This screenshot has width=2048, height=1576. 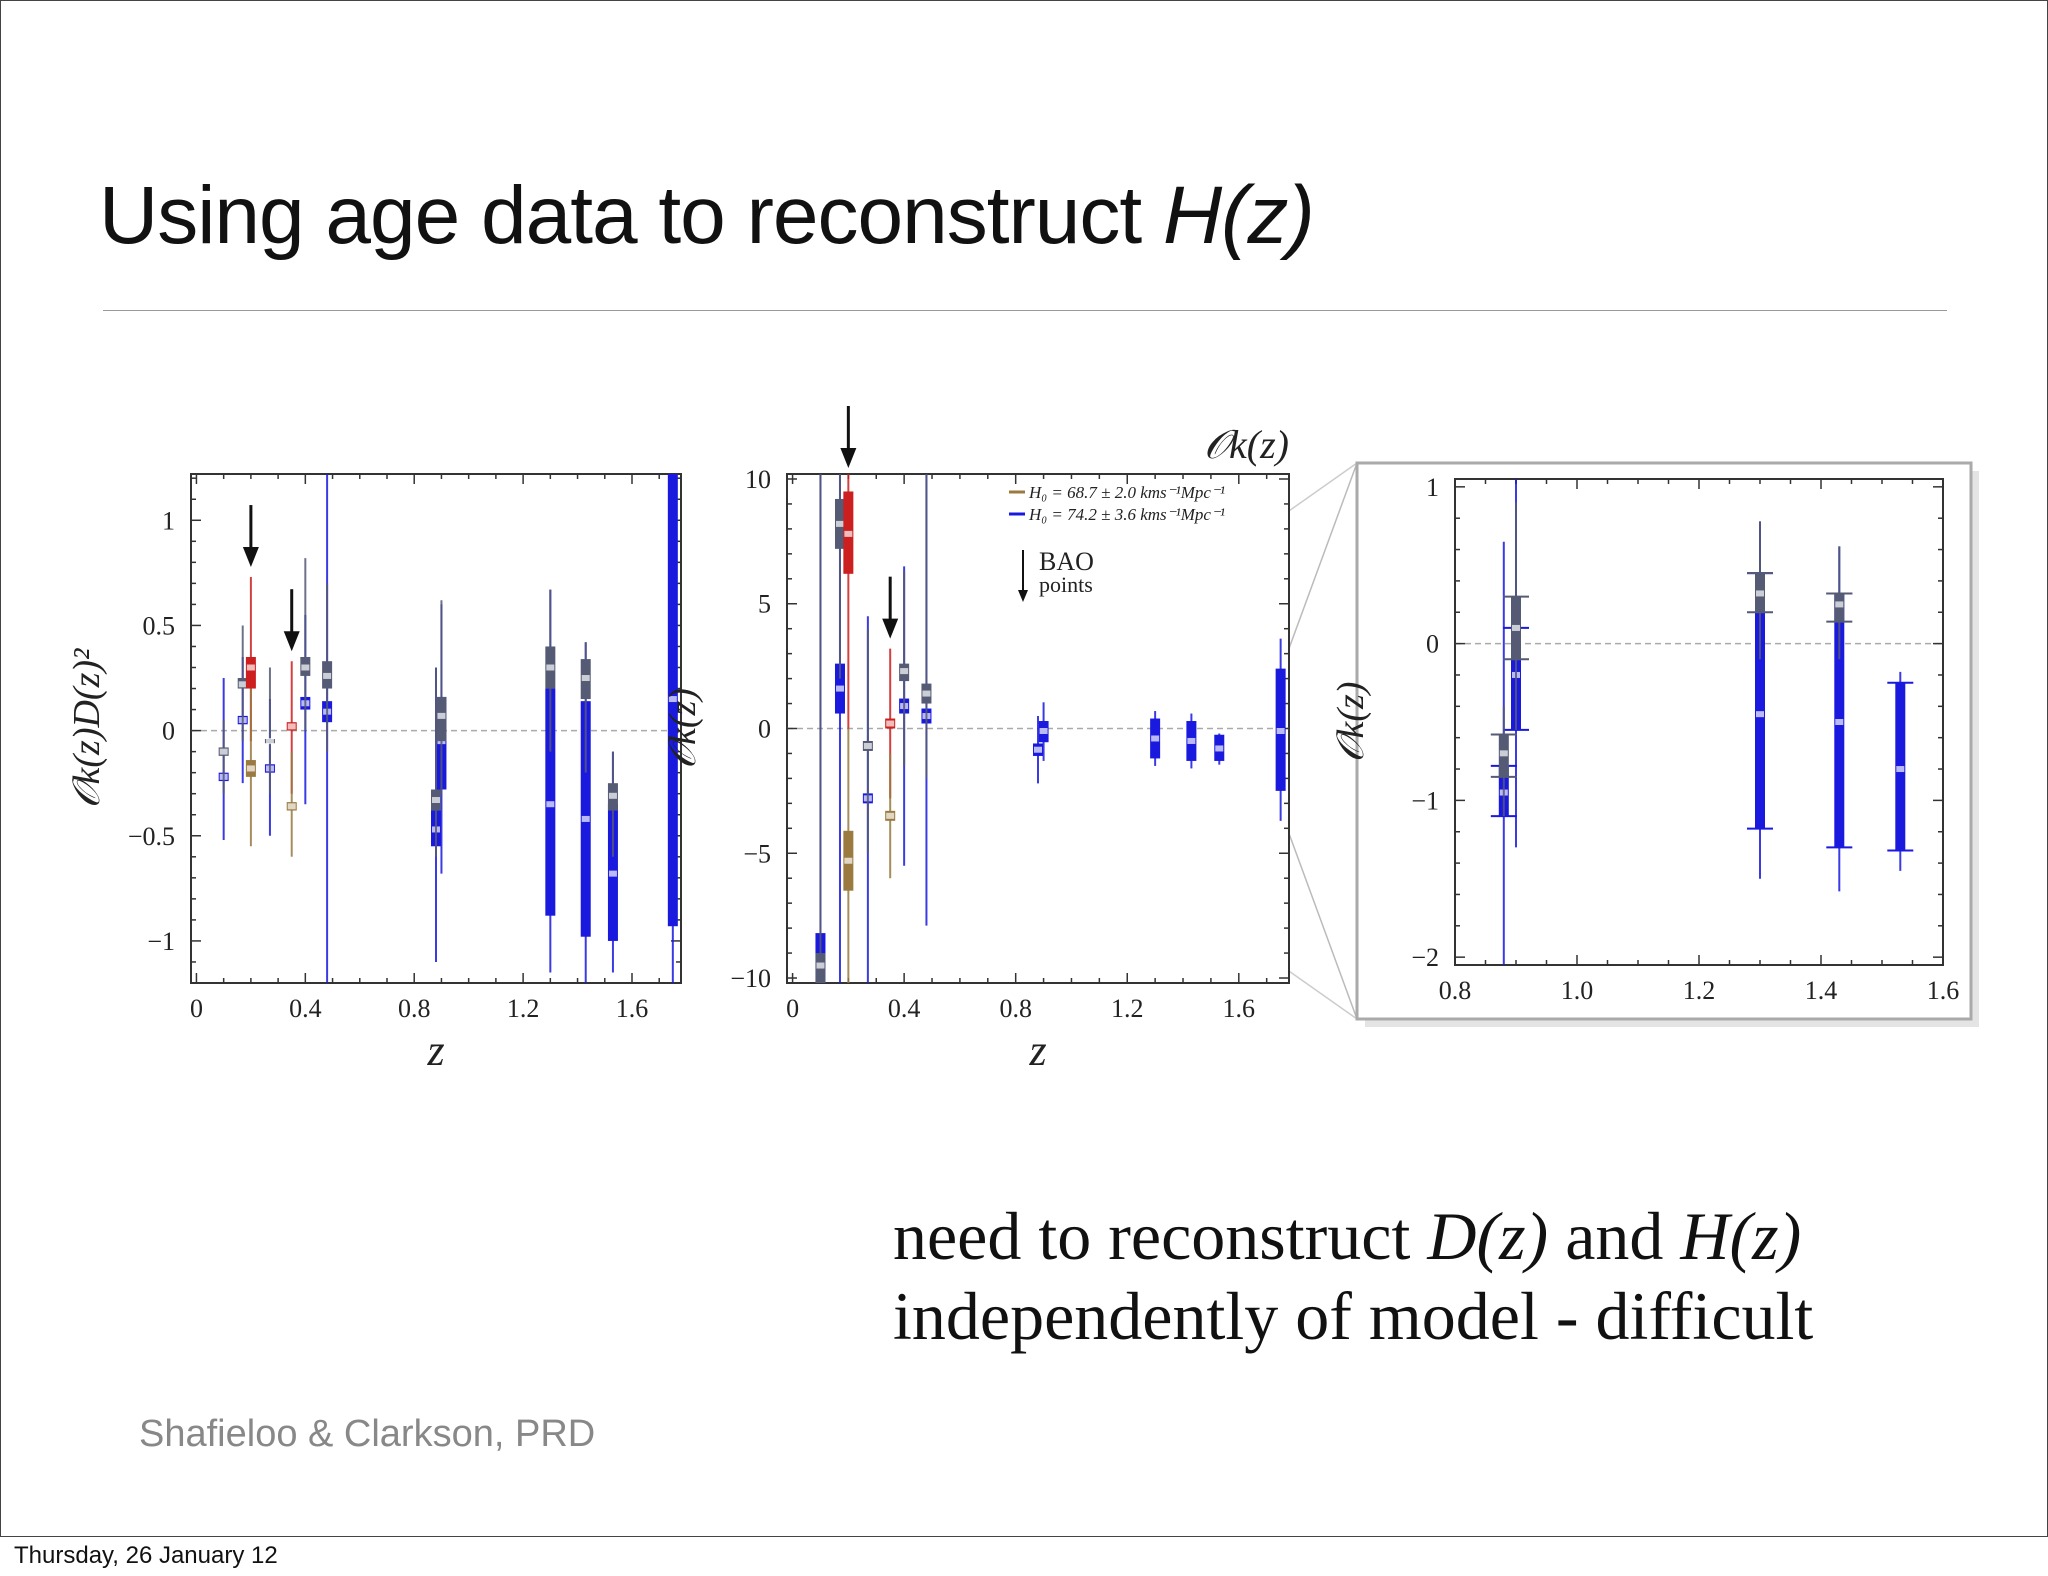 What do you see at coordinates (1126, 514) in the screenshot?
I see `legend-entry: H₀ = 74.2 ± 3.6 kms⁻¹Mpc⁻¹` at bounding box center [1126, 514].